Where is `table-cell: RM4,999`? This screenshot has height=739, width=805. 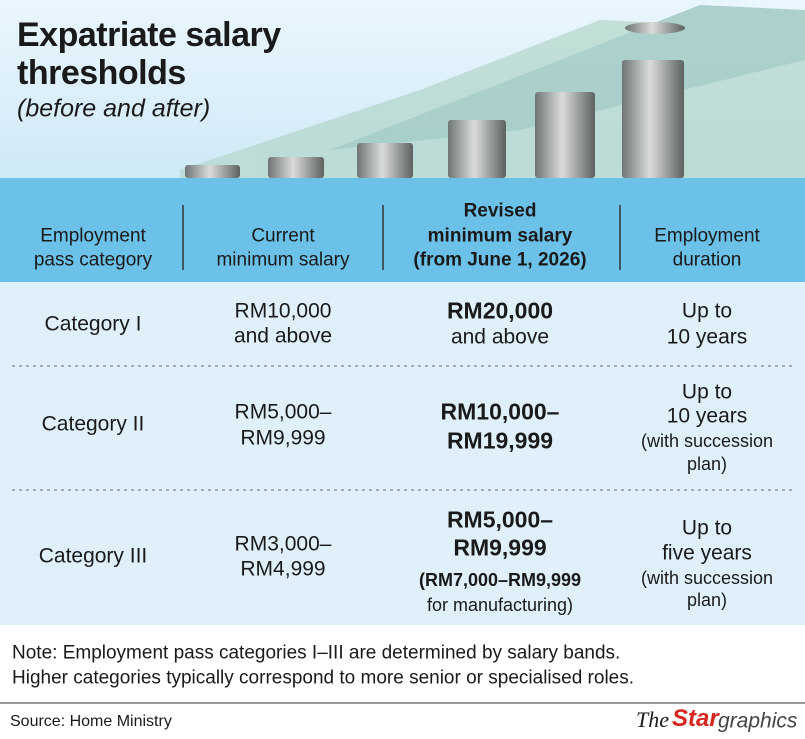
table-cell: RM4,999 is located at coordinates (283, 569).